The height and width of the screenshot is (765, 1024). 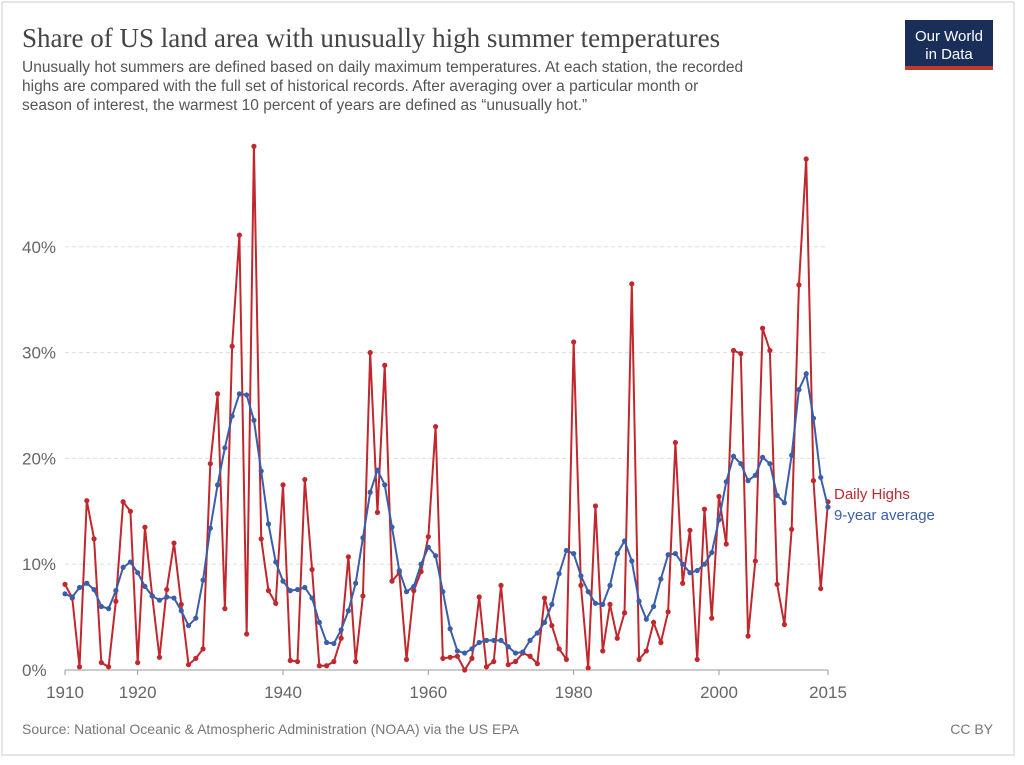 I want to click on y-tick-label: 30%, so click(x=39, y=353).